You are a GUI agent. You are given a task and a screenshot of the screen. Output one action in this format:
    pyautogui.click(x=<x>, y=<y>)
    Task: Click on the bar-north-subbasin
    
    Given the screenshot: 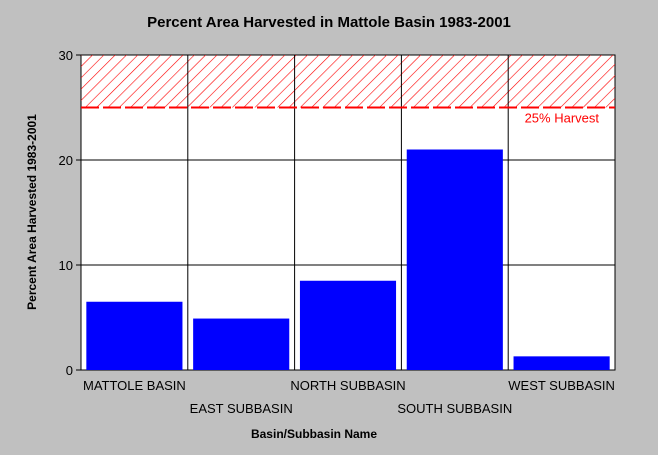 What is the action you would take?
    pyautogui.click(x=348, y=325)
    